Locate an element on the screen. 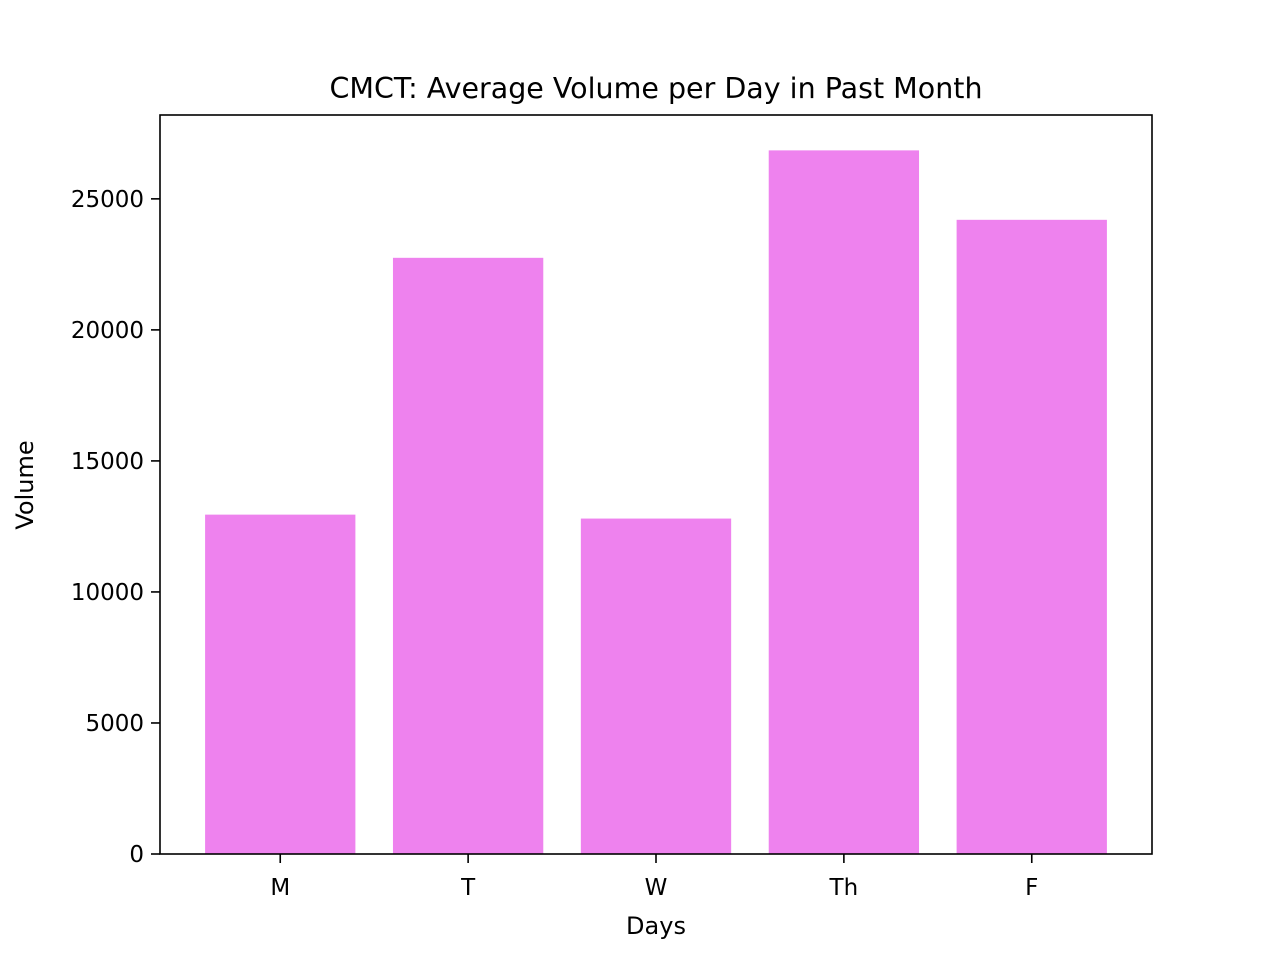  y-tick-label: 10000 is located at coordinates (107, 593).